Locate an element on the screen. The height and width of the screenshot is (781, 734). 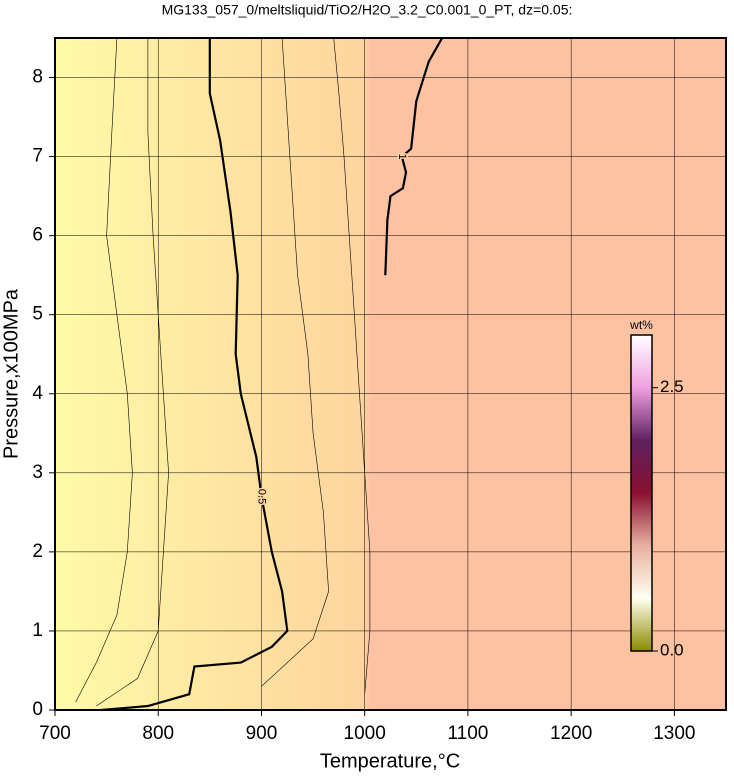
x-axis-label: Temperature,°C is located at coordinates (390, 761).